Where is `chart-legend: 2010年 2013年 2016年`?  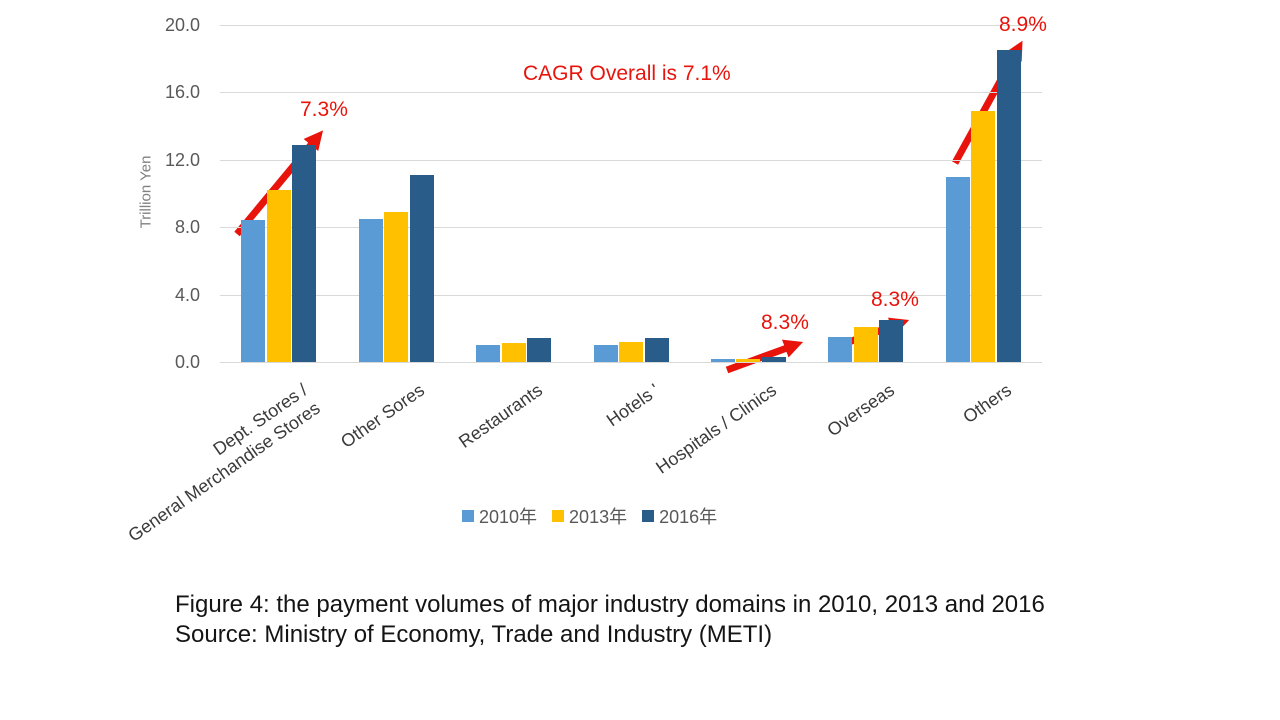 chart-legend: 2010年 2013年 2016年 is located at coordinates (589, 516).